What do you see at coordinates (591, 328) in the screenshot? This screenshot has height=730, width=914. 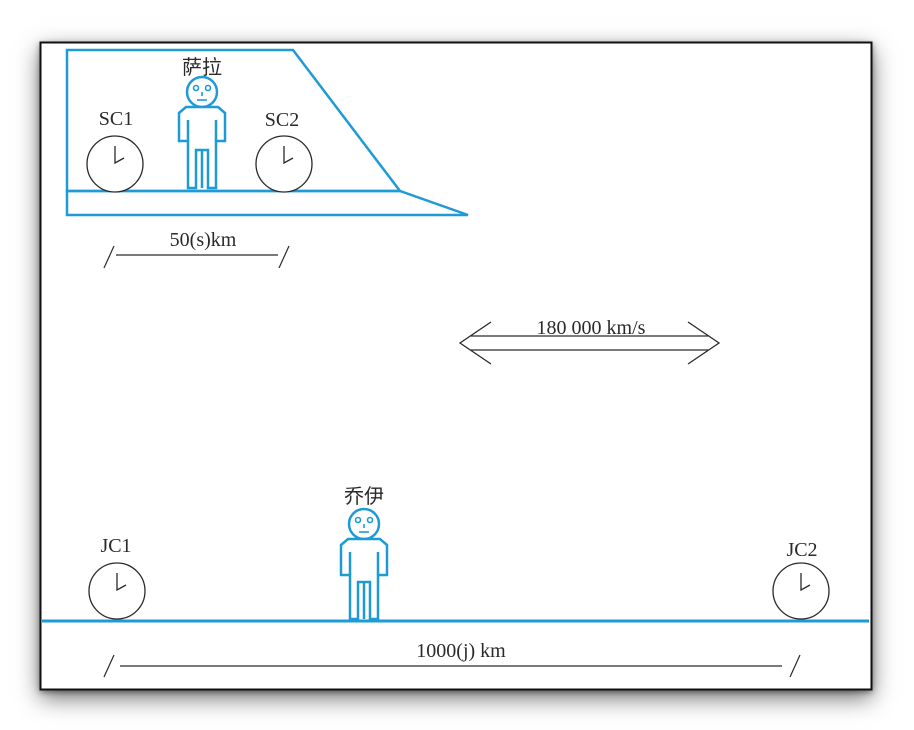 I see `speed-label: 180 000 km/s` at bounding box center [591, 328].